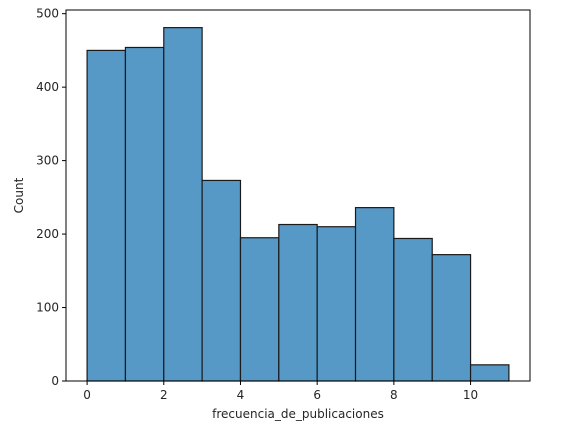  I want to click on y-axis-ticks: 0 100 200 300 400 500, so click(51, 197).